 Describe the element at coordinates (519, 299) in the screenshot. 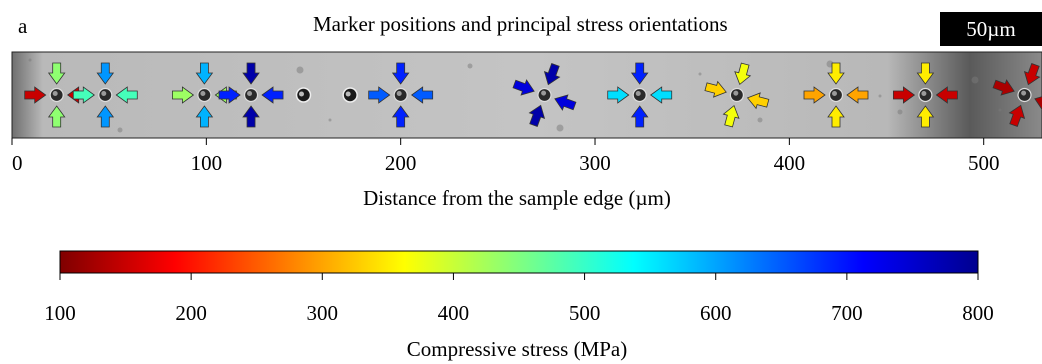

I see `colorbar-axis: 100 200 300 400 500 600 700 800` at that location.